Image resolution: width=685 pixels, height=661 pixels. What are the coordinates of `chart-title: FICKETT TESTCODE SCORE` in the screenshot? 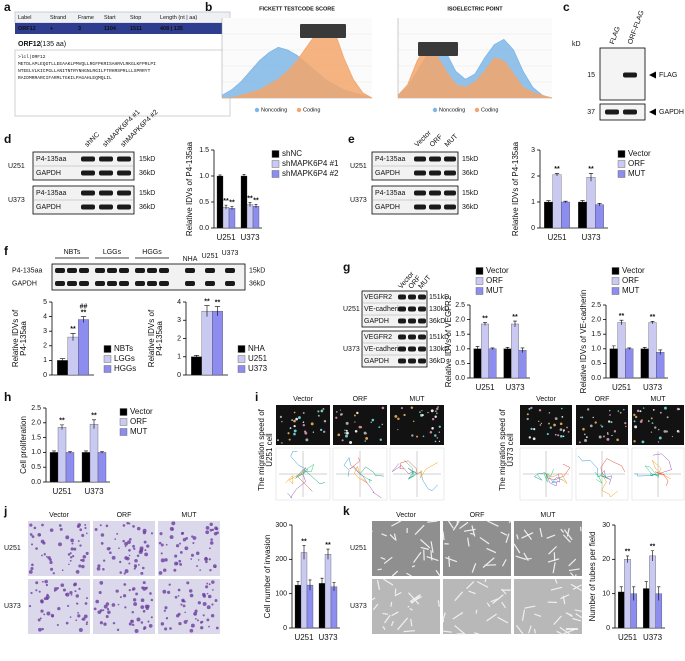 It's located at (297, 9).